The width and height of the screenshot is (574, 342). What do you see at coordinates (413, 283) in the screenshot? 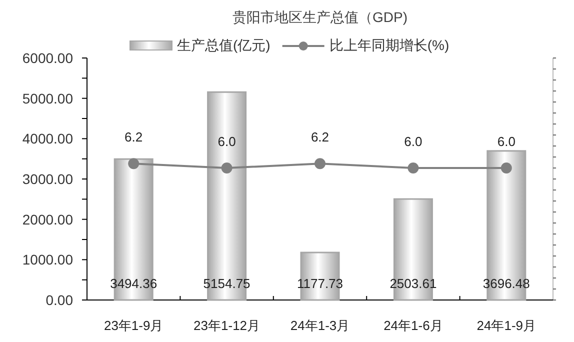
I see `data-label: 2503.61` at bounding box center [413, 283].